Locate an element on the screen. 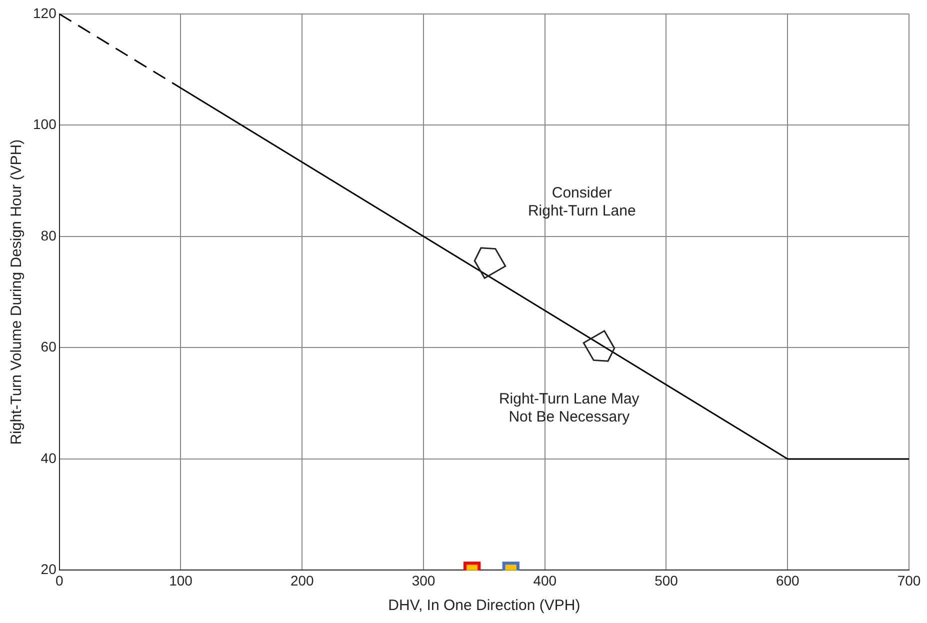 The width and height of the screenshot is (927, 623). y-axis-title: Right-Turn Volume During Design Hour (VPH) is located at coordinates (17, 292).